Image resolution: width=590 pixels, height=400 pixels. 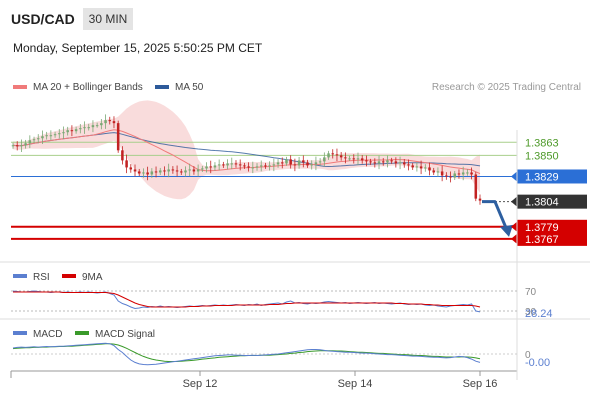 I want to click on macd-signal-legend-label: MACD Signal, so click(x=125, y=334).